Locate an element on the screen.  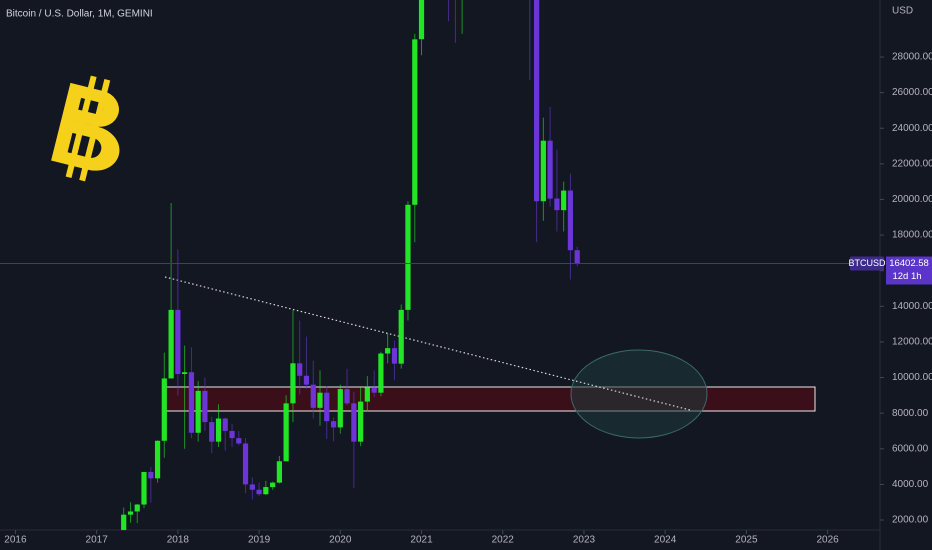
symbol-badge is located at coordinates (867, 263).